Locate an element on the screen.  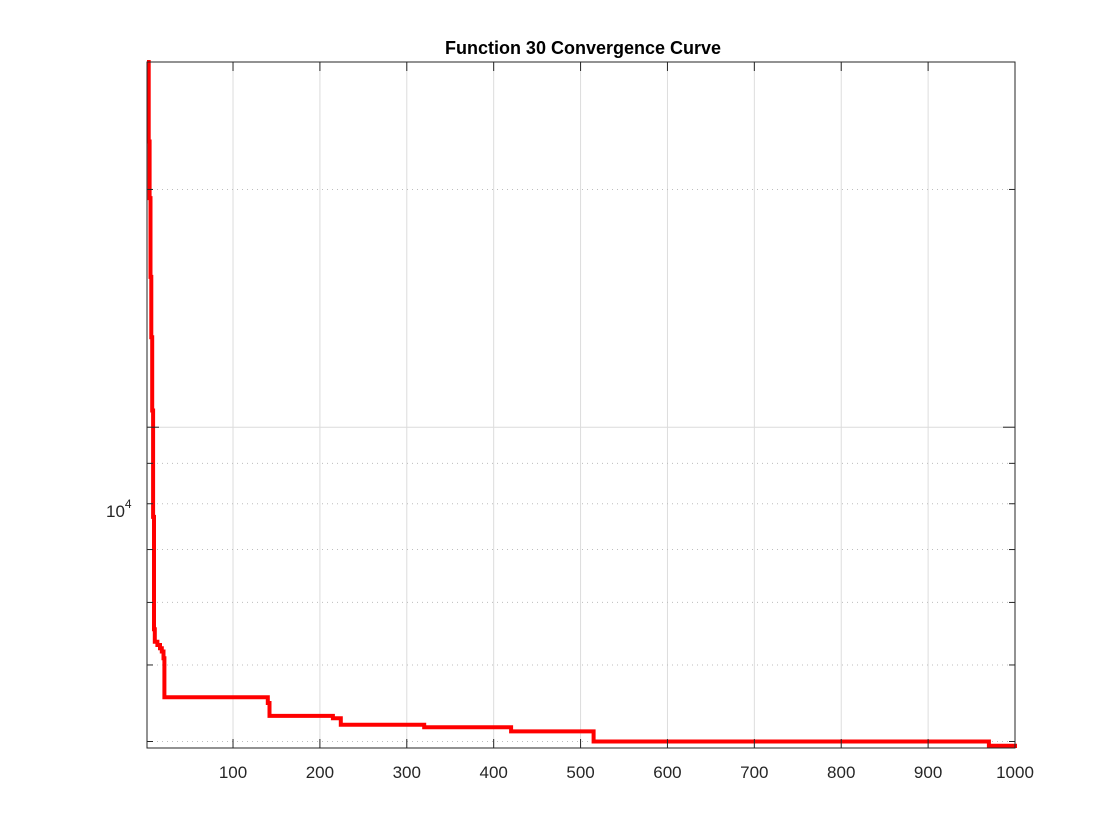
tick-labels: 100 200 300 400 500 600 700 800 900 1000 is located at coordinates (626, 772).